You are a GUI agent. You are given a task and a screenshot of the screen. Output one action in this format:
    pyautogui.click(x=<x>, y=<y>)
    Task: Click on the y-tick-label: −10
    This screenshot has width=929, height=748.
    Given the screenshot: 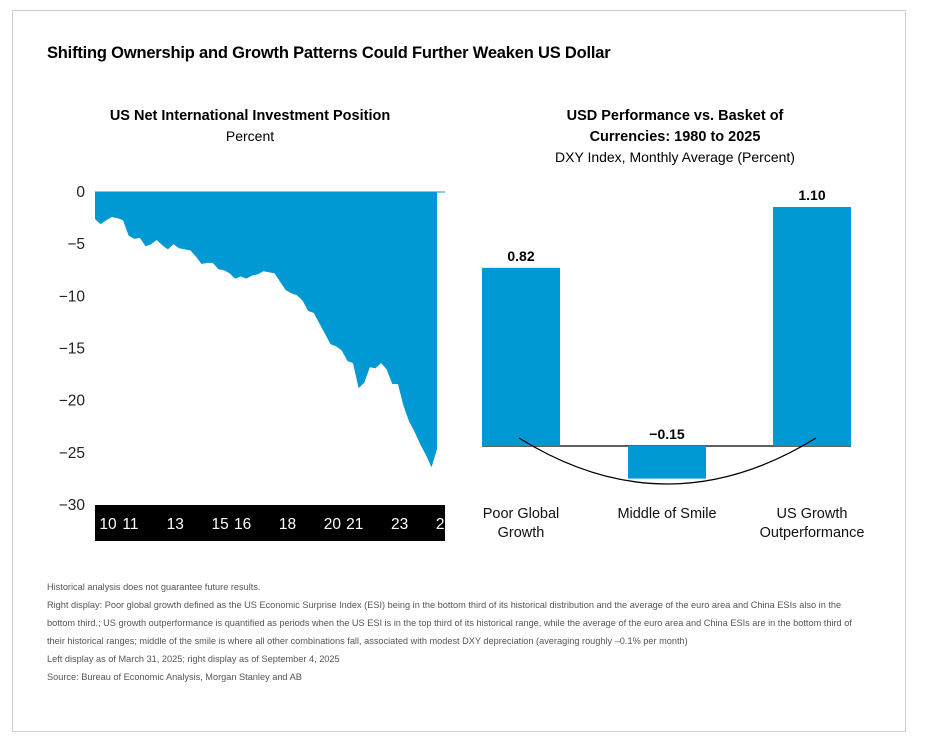 What is the action you would take?
    pyautogui.click(x=72, y=296)
    